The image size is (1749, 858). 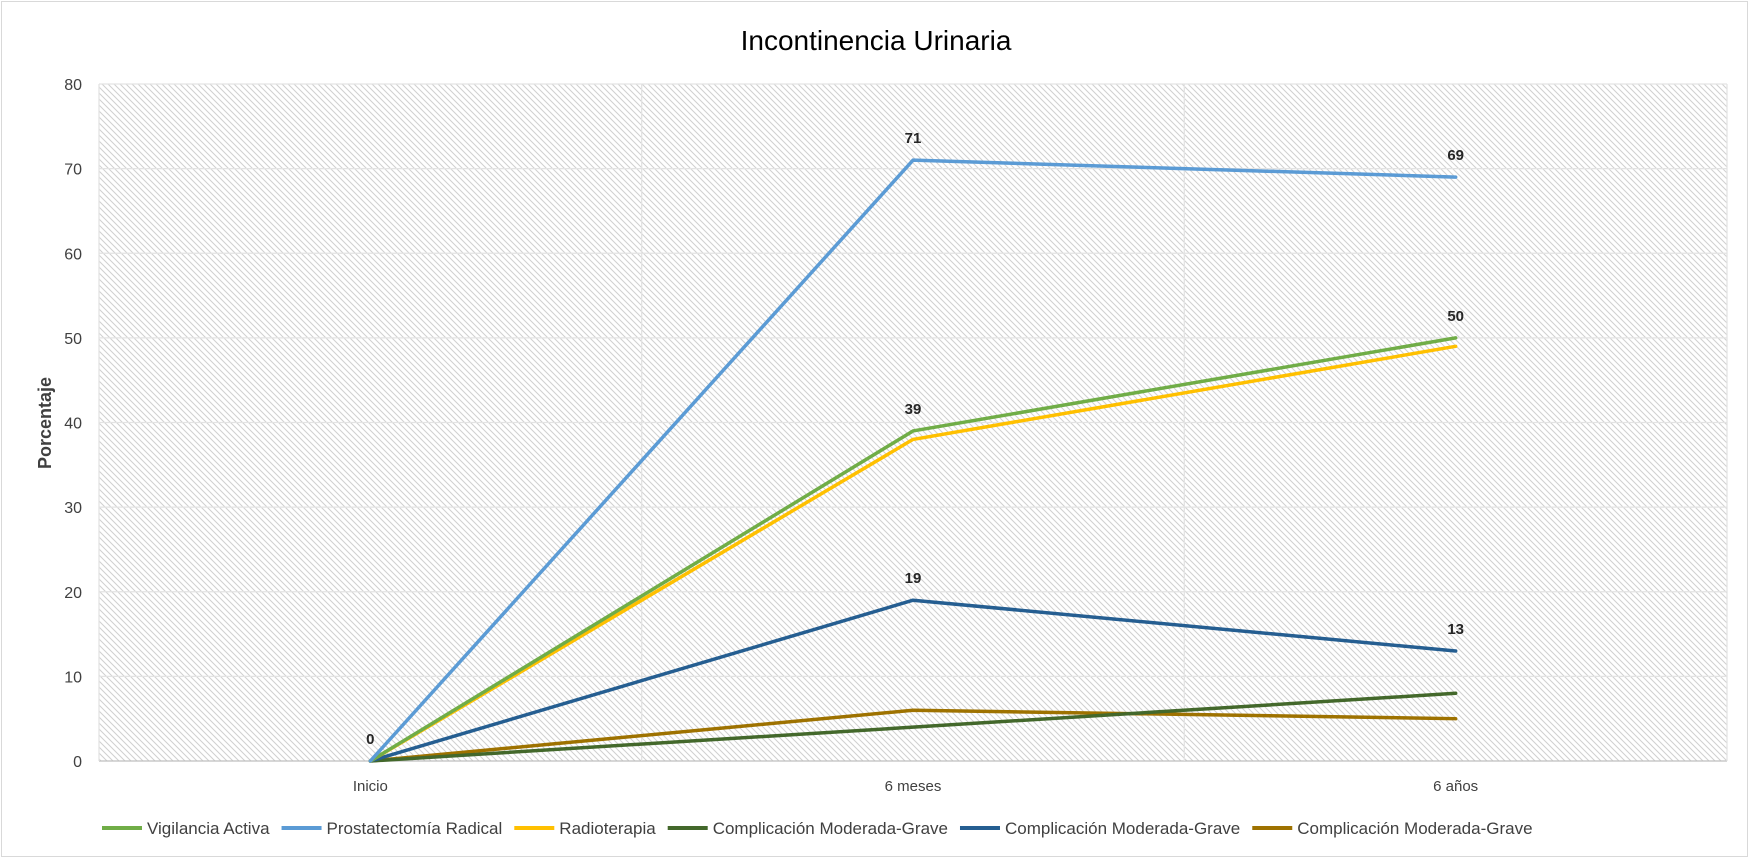 I want to click on x-tick-label: 6 meses, so click(x=913, y=786).